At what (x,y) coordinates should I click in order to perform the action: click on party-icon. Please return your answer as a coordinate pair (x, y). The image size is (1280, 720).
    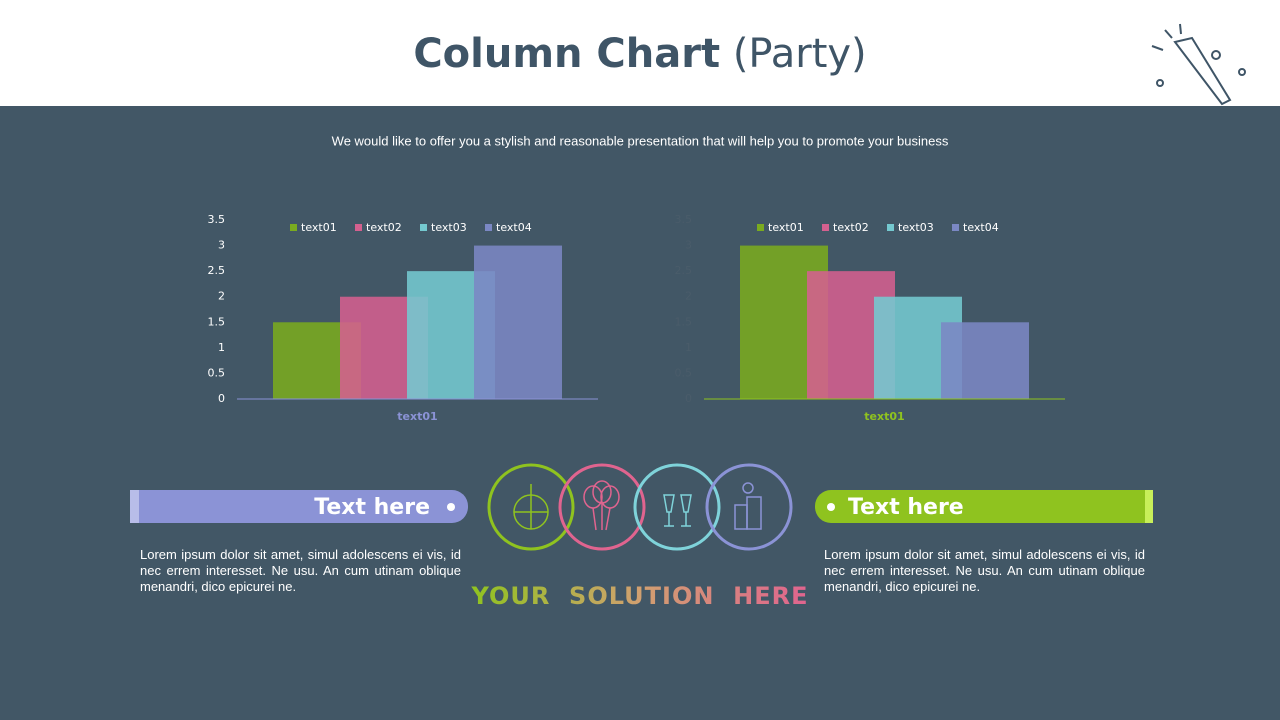
    Looking at the image, I should click on (1198, 64).